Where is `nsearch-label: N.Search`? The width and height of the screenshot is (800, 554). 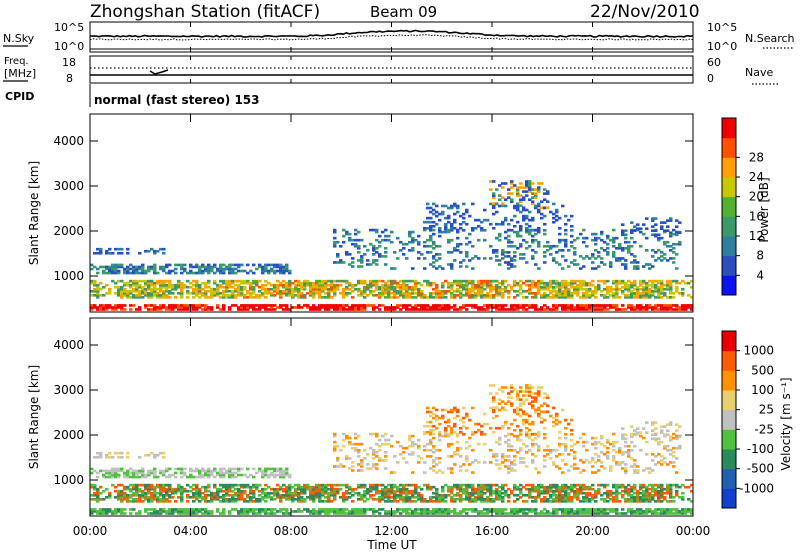
nsearch-label: N.Search is located at coordinates (770, 38).